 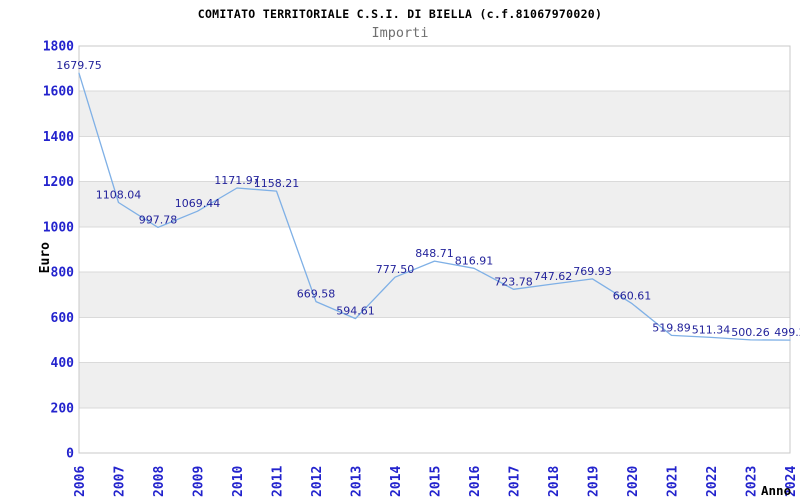 I want to click on point-label: 848.71, so click(x=434, y=253).